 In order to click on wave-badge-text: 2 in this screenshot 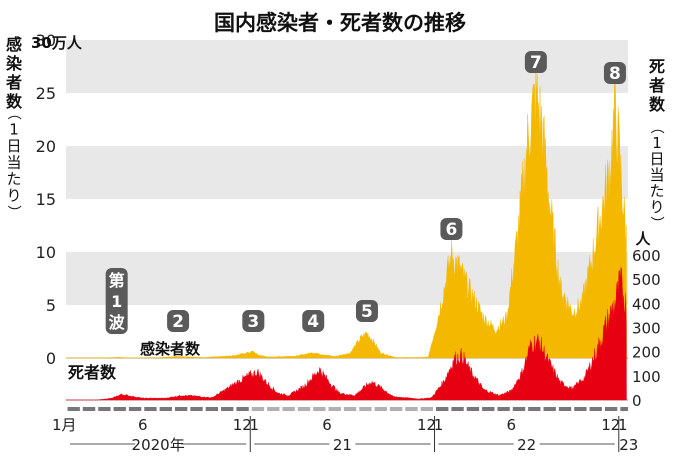, I will do `click(178, 322)`.